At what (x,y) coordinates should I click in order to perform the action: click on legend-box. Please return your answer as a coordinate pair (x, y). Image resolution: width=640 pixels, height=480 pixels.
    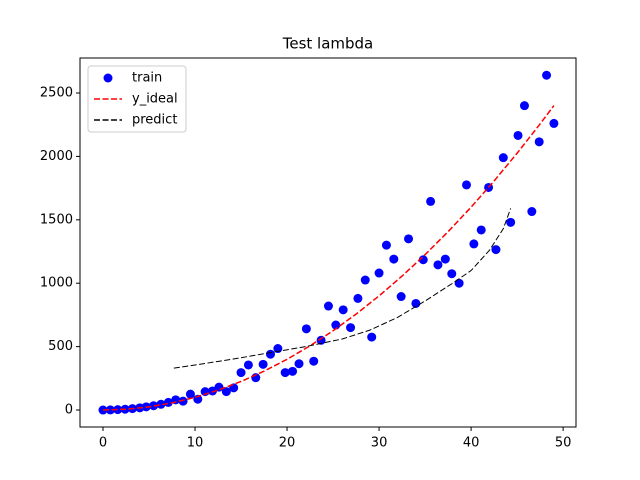
    Looking at the image, I should click on (137, 99).